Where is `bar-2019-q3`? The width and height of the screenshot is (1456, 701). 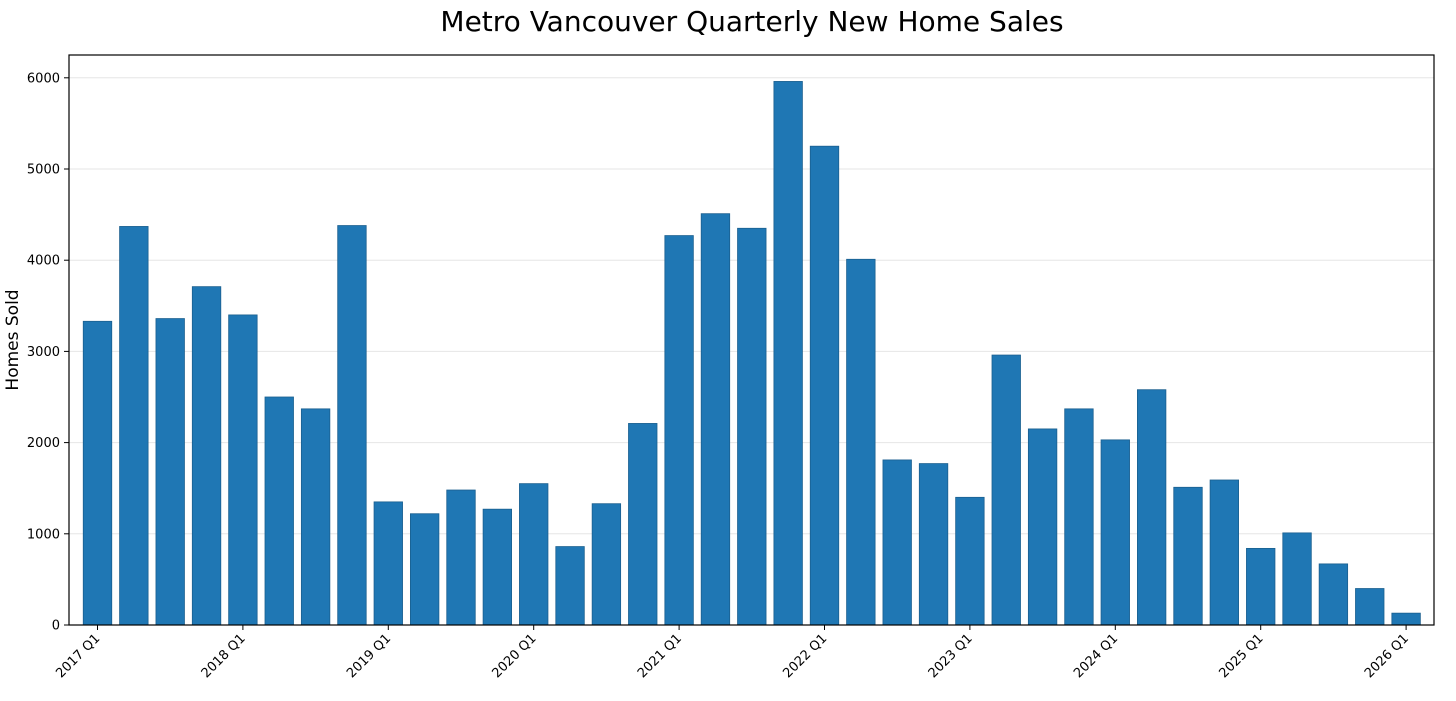
bar-2019-q3 is located at coordinates (461, 557).